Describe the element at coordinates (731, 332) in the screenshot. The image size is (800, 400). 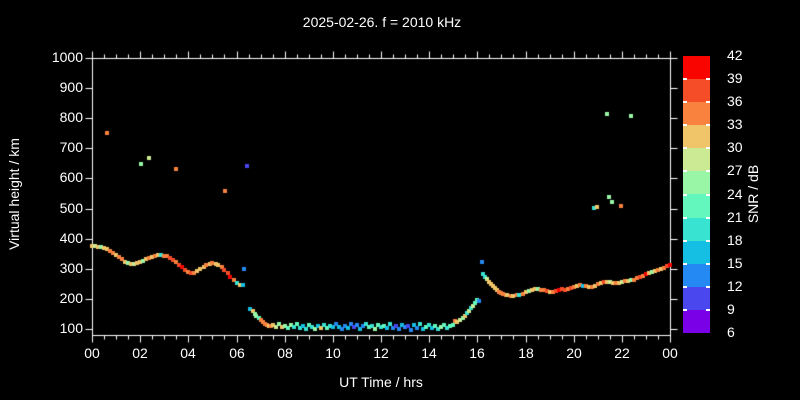
I see `colorbar-tick-label: 6` at that location.